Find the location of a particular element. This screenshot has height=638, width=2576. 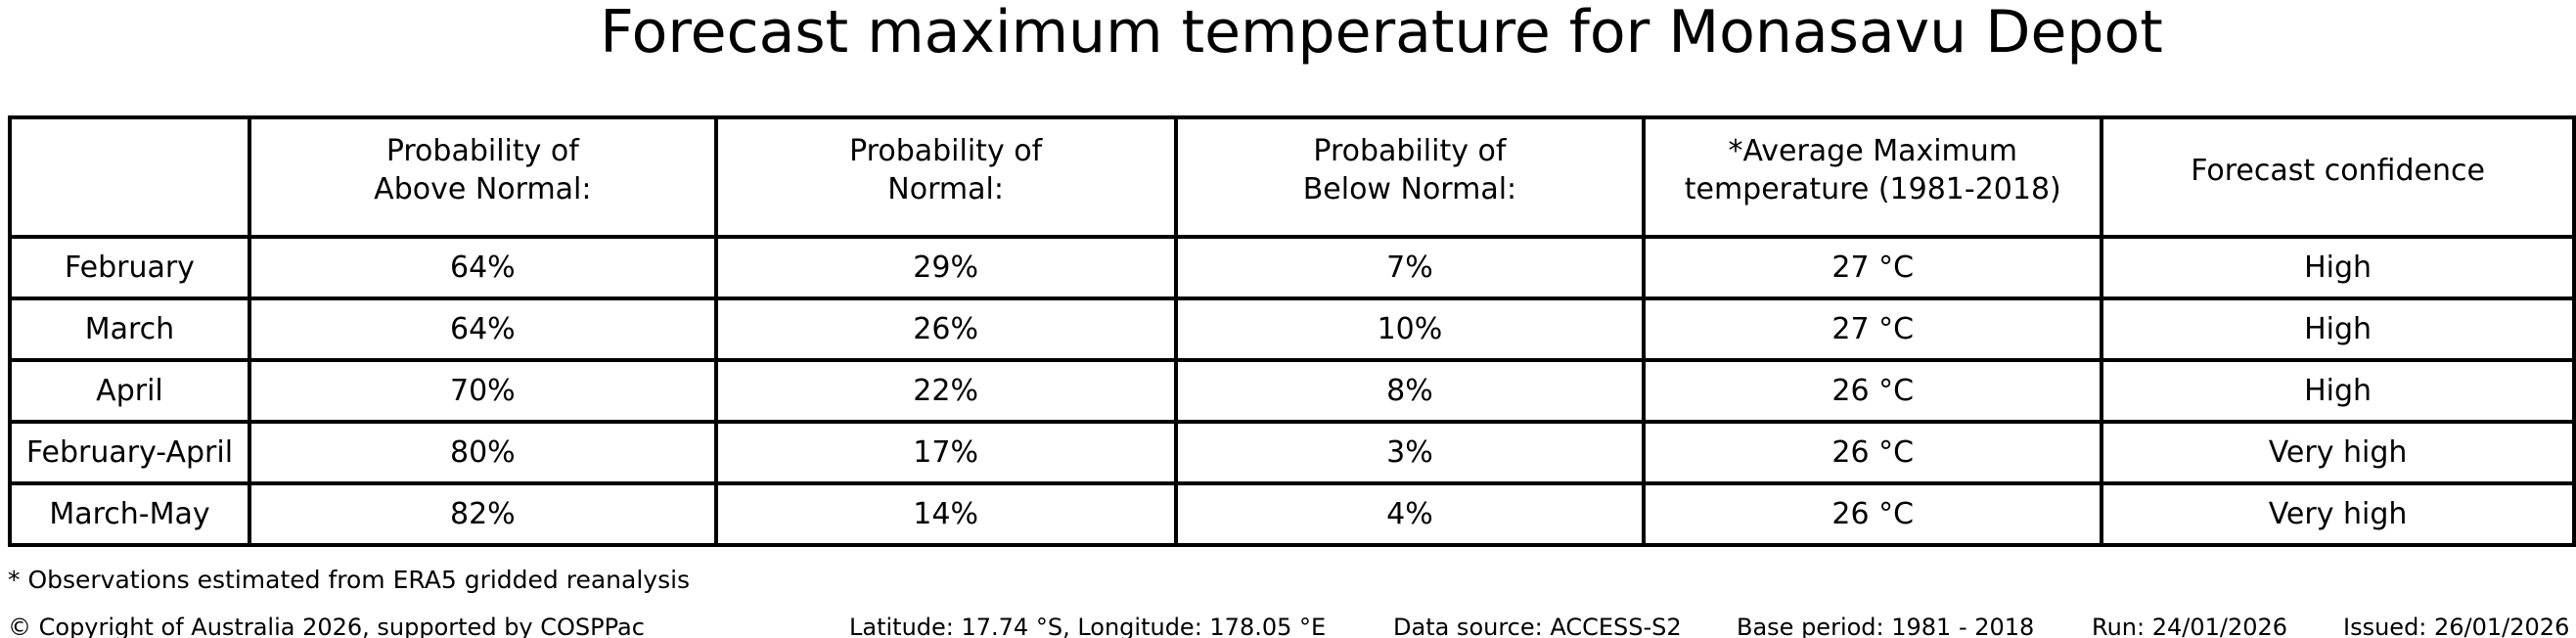

cell-normal: 26% is located at coordinates (945, 329).